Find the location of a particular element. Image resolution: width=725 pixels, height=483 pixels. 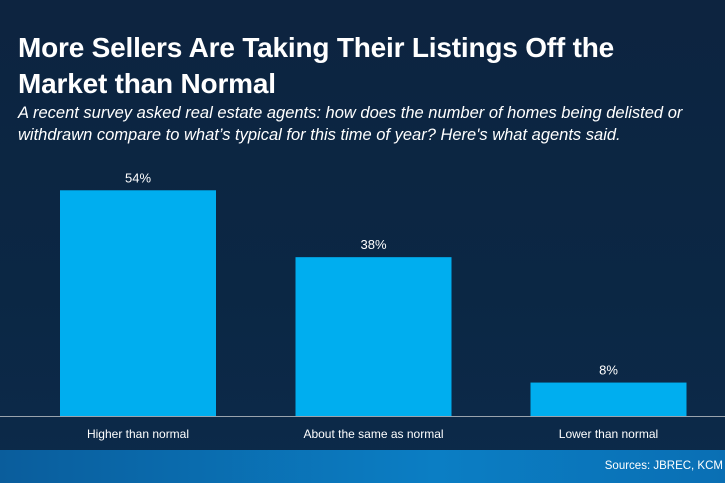

value-label: 8% is located at coordinates (608, 370).